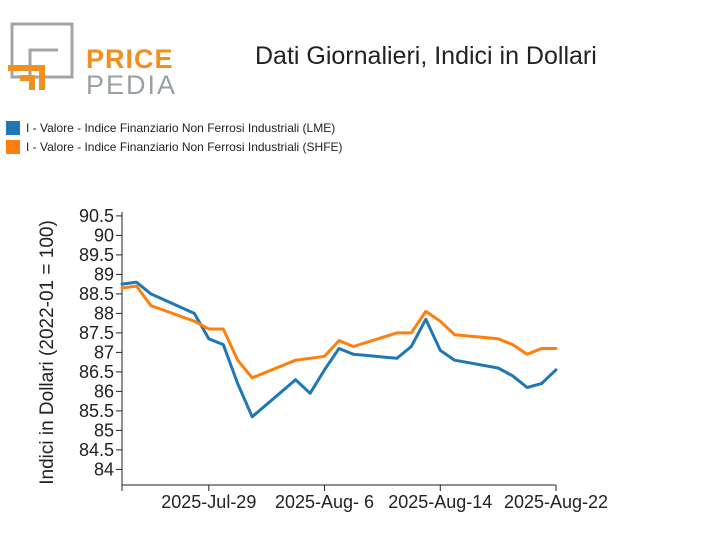 Image resolution: width=712 pixels, height=555 pixels. What do you see at coordinates (208, 502) in the screenshot?
I see `x-tick-label: 2025-Jul-29` at bounding box center [208, 502].